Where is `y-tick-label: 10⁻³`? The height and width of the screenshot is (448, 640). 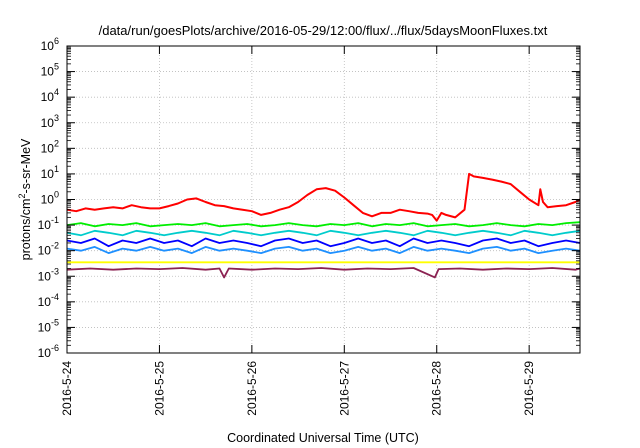 y-tick-label: 10⁻³ is located at coordinates (48, 274).